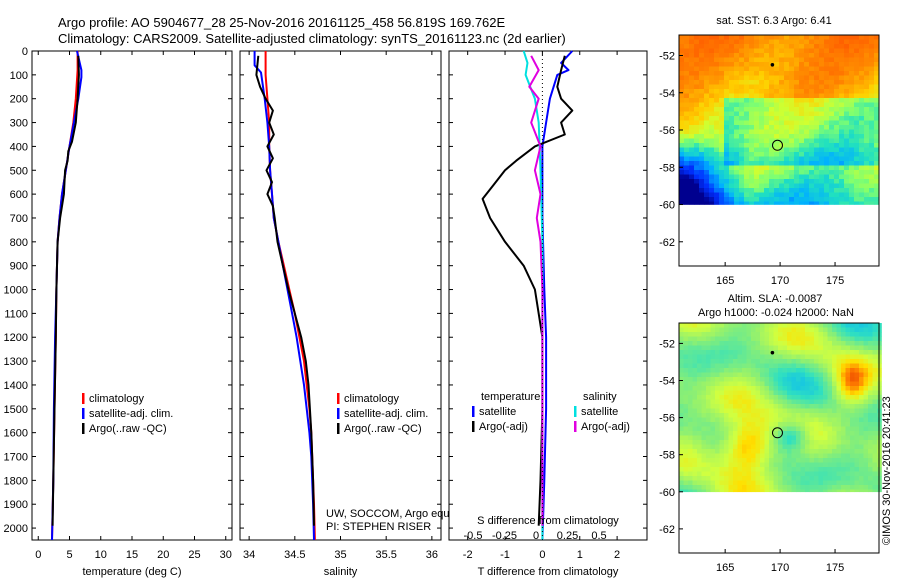 The height and width of the screenshot is (580, 900). I want to click on salinity-legend-swatch, so click(338, 413).